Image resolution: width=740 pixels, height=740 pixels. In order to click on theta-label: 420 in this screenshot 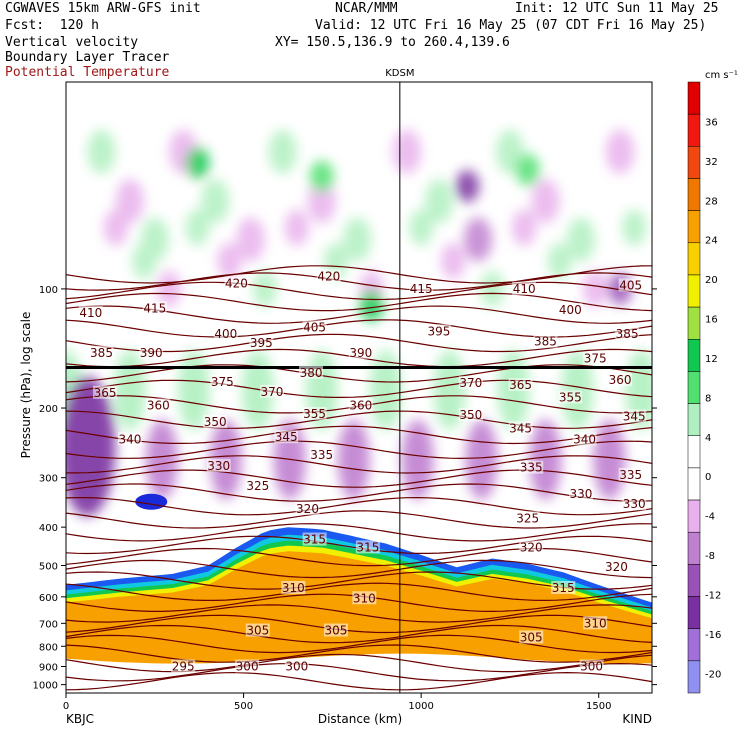, I will do `click(236, 284)`.